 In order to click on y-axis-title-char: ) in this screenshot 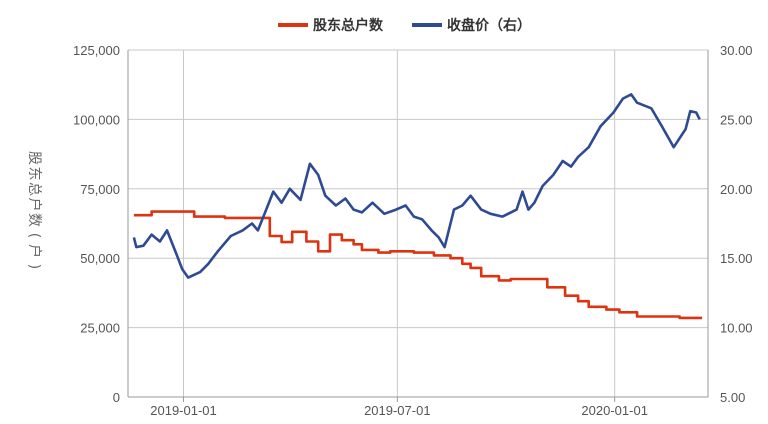, I will do `click(34, 266)`.